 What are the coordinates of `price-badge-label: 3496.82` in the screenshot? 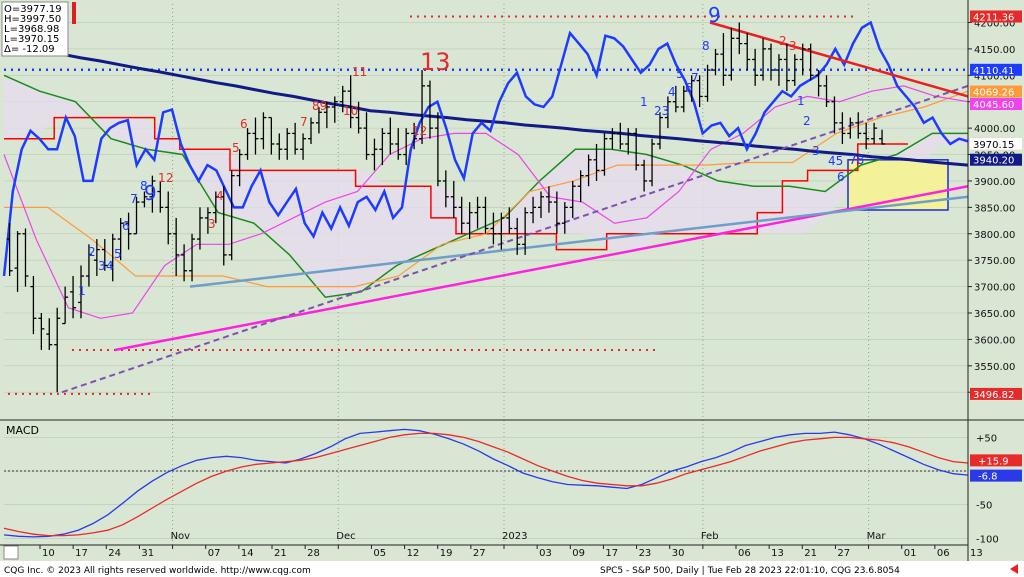 It's located at (993, 395).